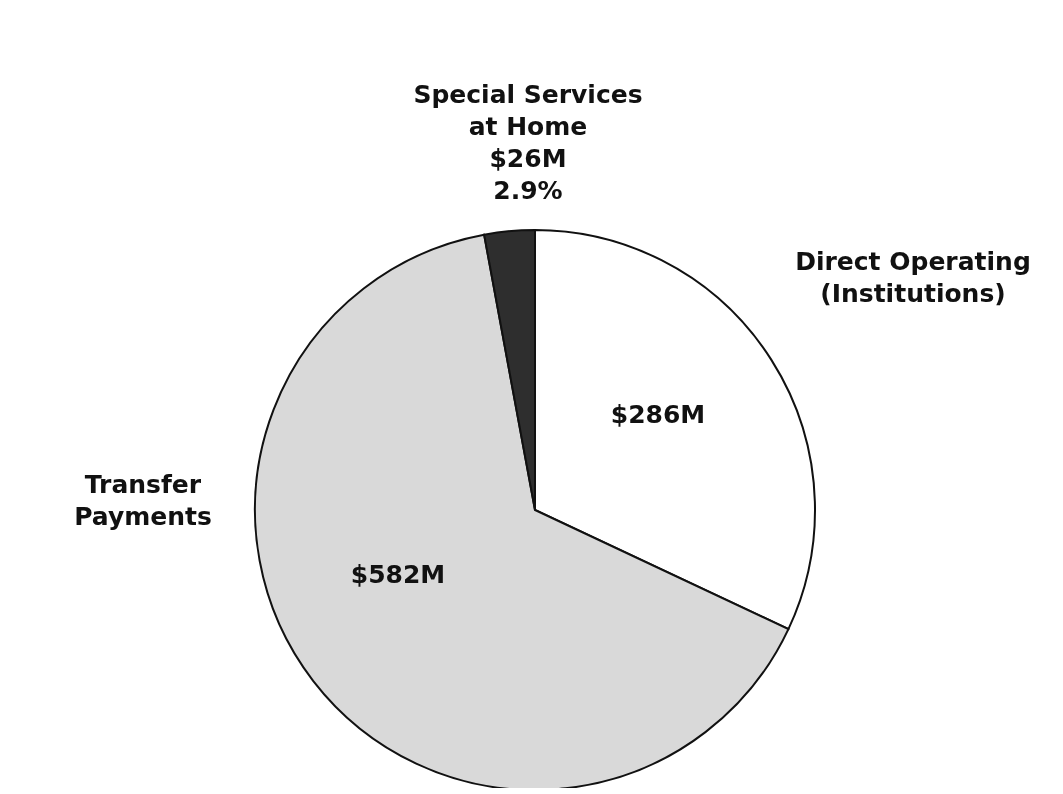 This screenshot has height=794, width=1063. I want to click on data-label: $286M, so click(658, 414).